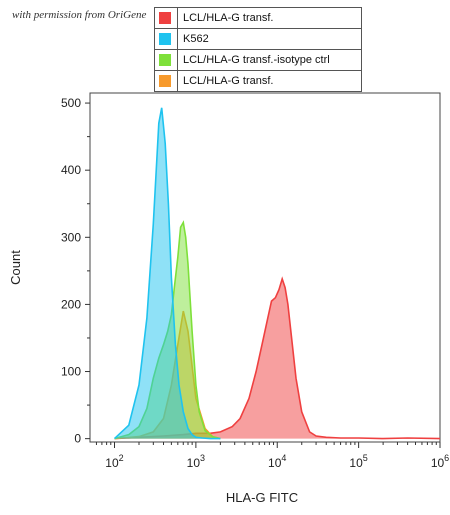 The image size is (450, 515). What do you see at coordinates (358, 461) in the screenshot?
I see `x-tick-label: 10⁵` at bounding box center [358, 461].